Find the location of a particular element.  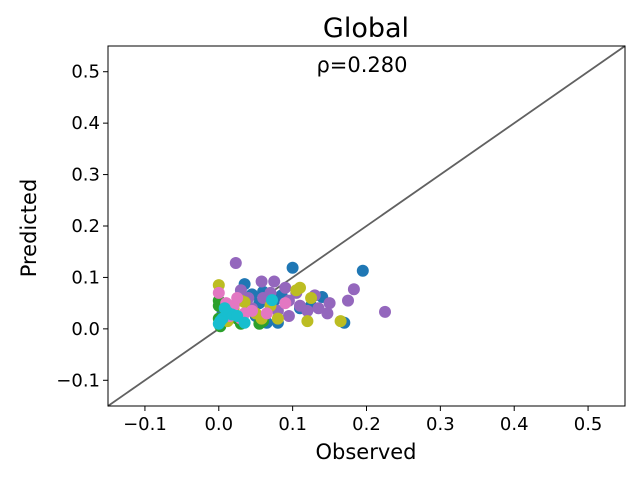

x-tick-label: −0.1 is located at coordinates (145, 424).